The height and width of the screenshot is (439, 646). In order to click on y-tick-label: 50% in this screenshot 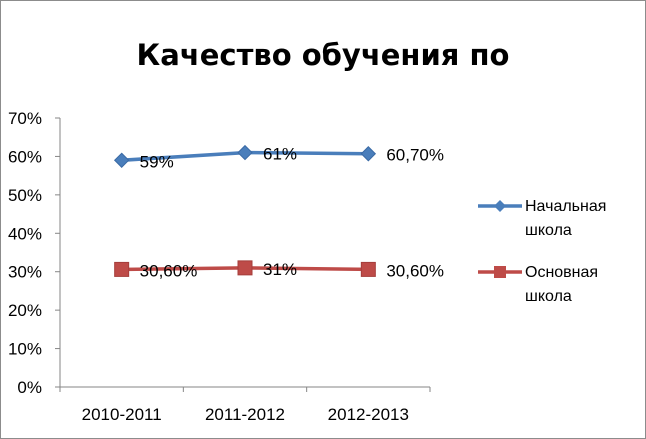, I will do `click(25, 195)`.